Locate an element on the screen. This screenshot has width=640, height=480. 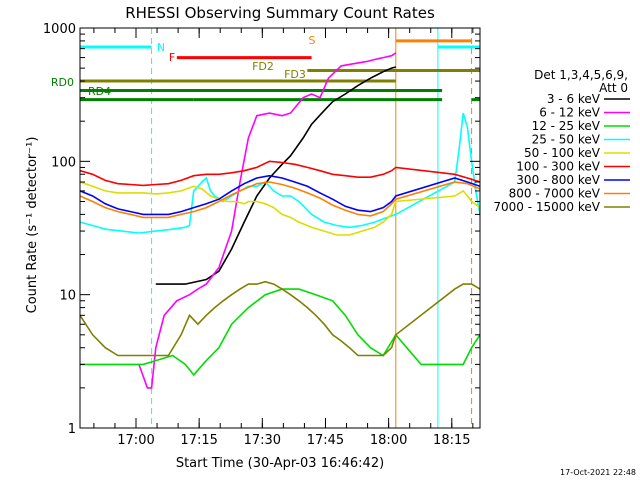
legend-label-0: 3 - 6 keV is located at coordinates (574, 99).